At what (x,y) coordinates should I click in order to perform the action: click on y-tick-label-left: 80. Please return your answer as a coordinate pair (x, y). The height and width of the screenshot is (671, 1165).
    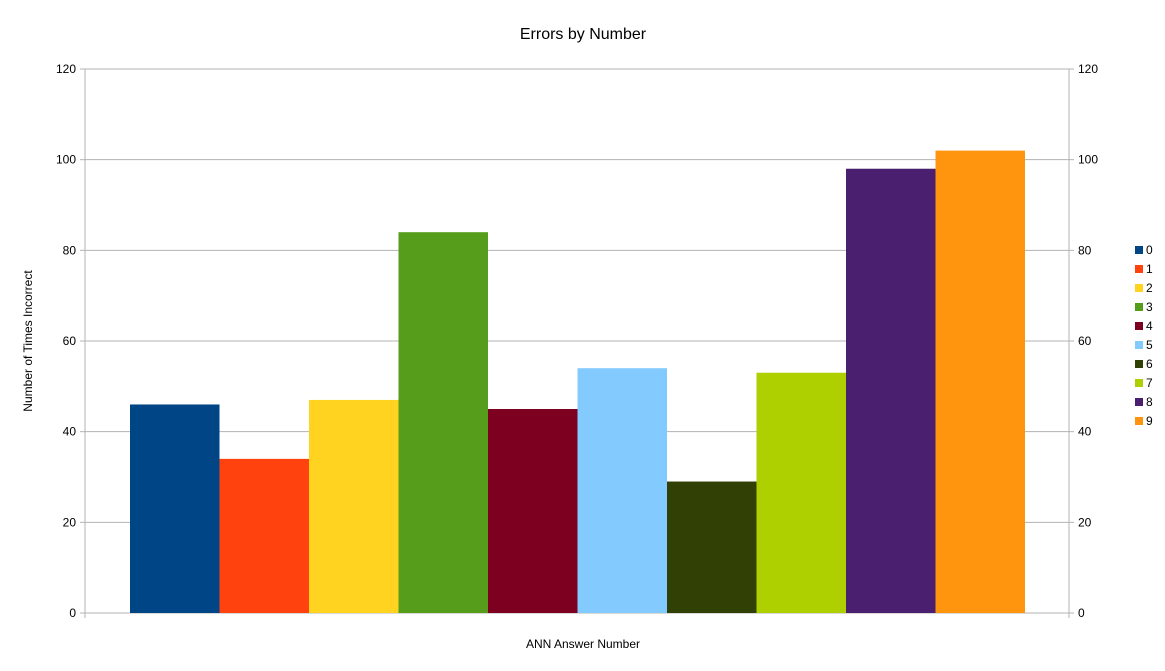
    Looking at the image, I should click on (70, 250).